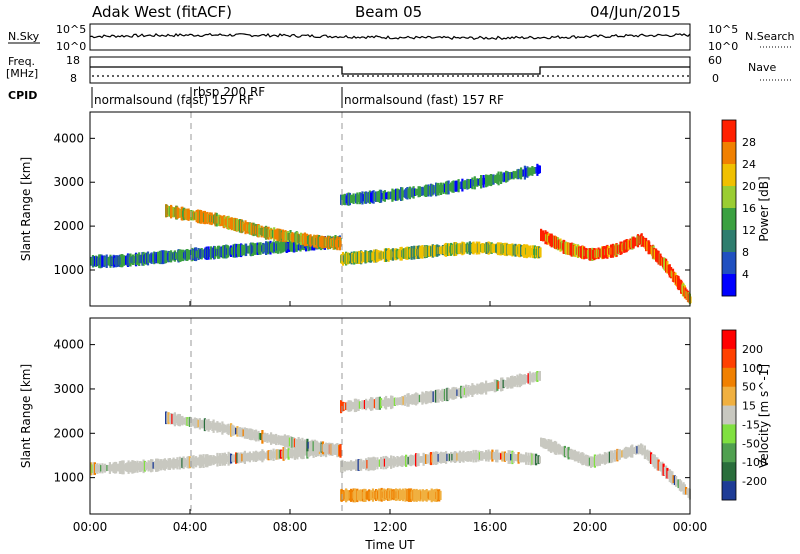 The image size is (800, 554). Describe the element at coordinates (229, 92) in the screenshot. I see `cpid-segment-1: rbsp 200 RF` at that location.